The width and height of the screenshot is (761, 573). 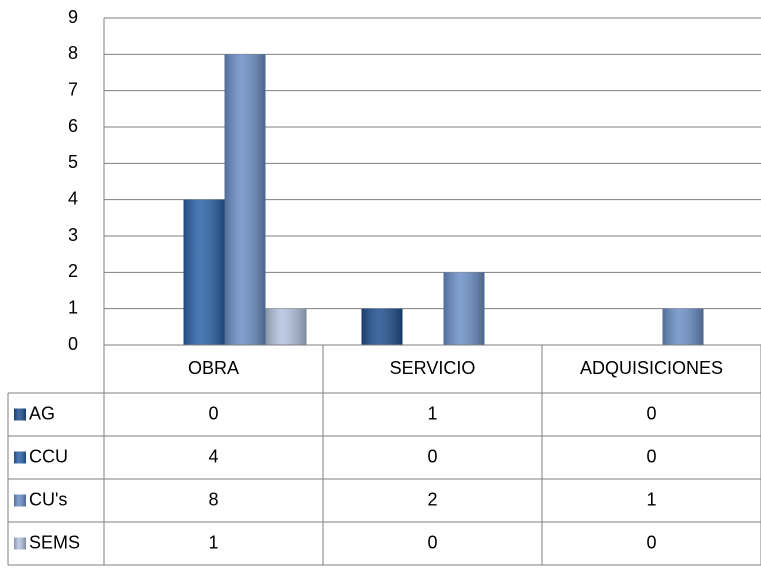 What do you see at coordinates (213, 456) in the screenshot?
I see `table-value: 4` at bounding box center [213, 456].